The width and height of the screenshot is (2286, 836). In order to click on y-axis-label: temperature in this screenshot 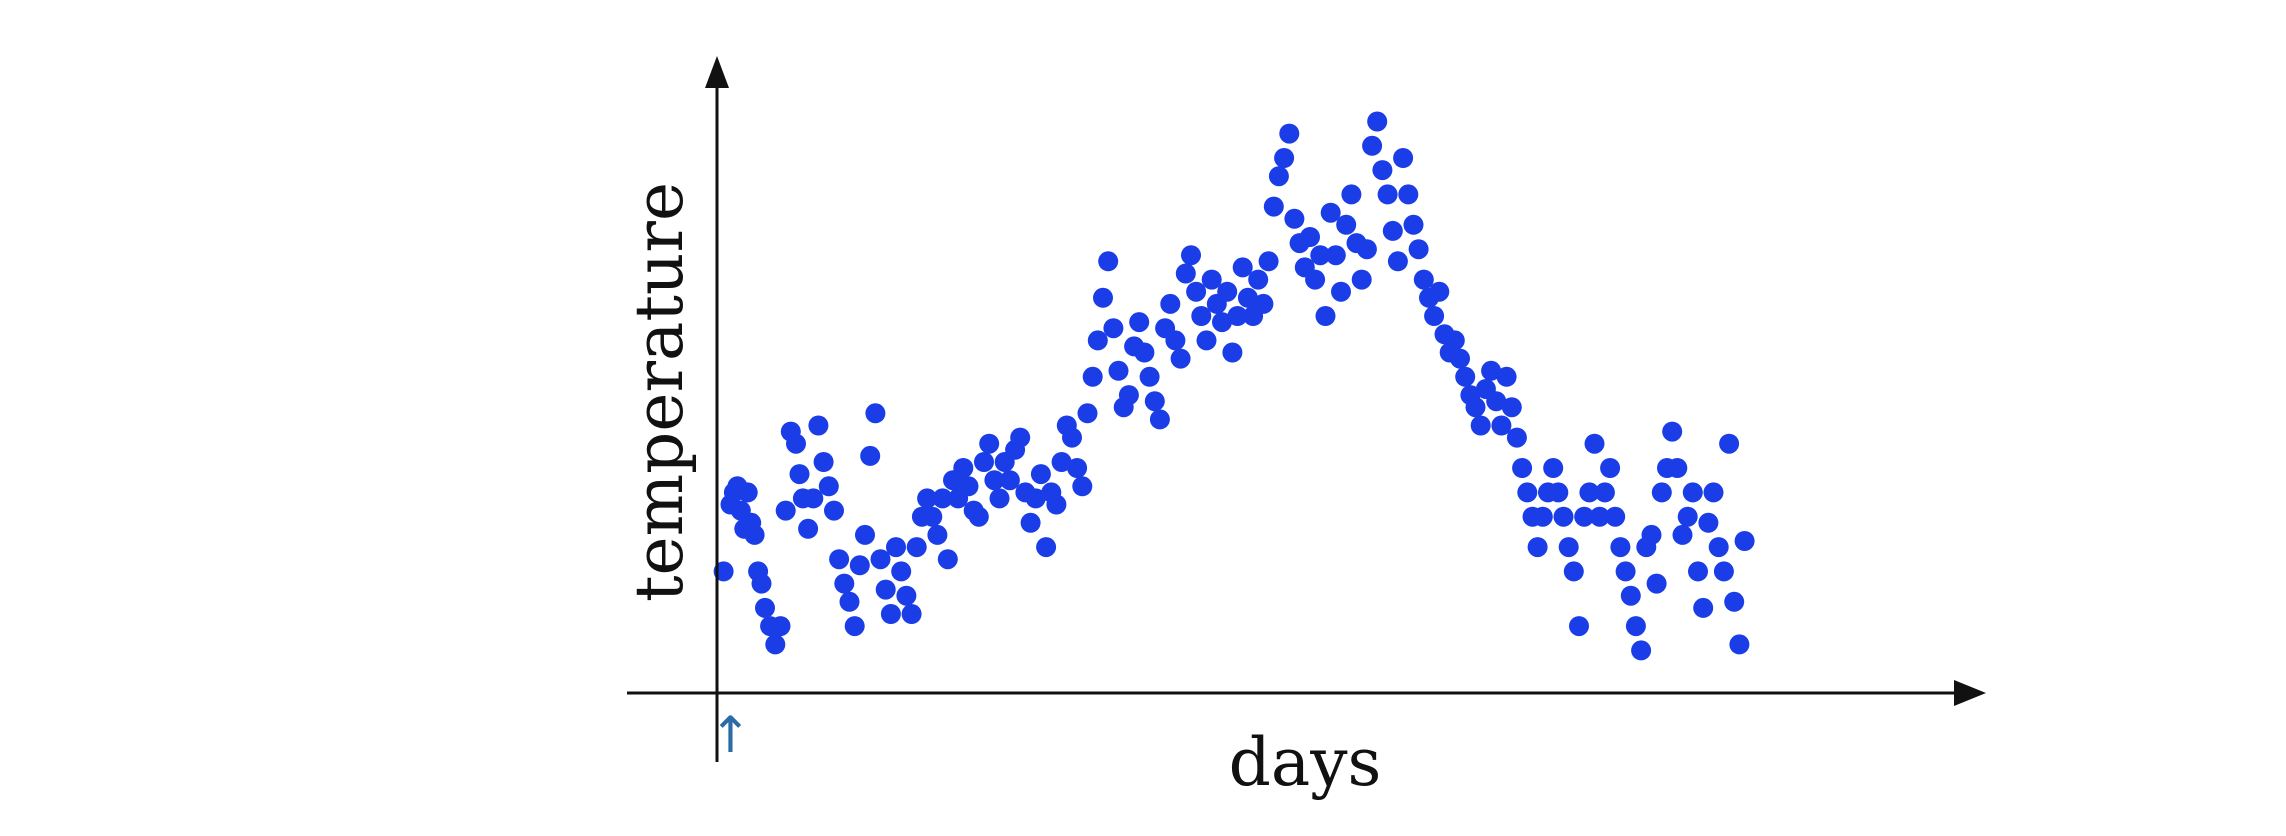, I will do `click(659, 392)`.